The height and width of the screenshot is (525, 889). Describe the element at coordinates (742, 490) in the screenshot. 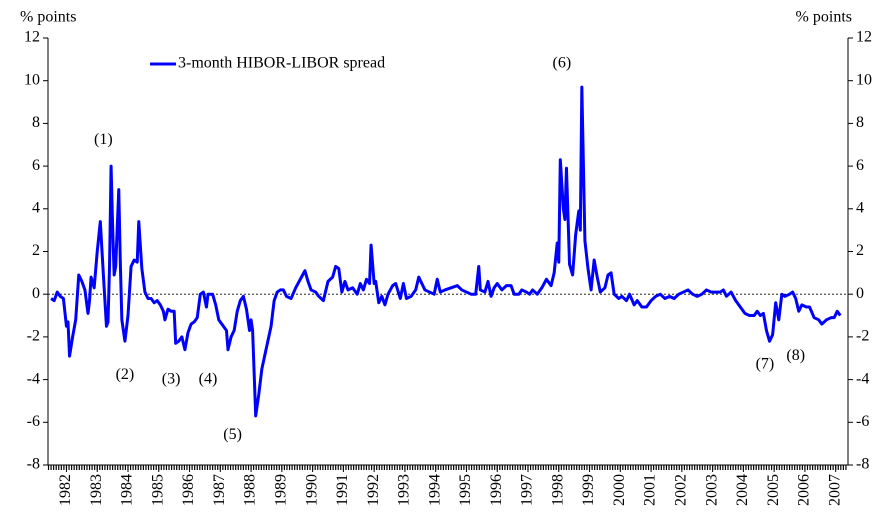

I see `x-tick-label: 2004` at that location.